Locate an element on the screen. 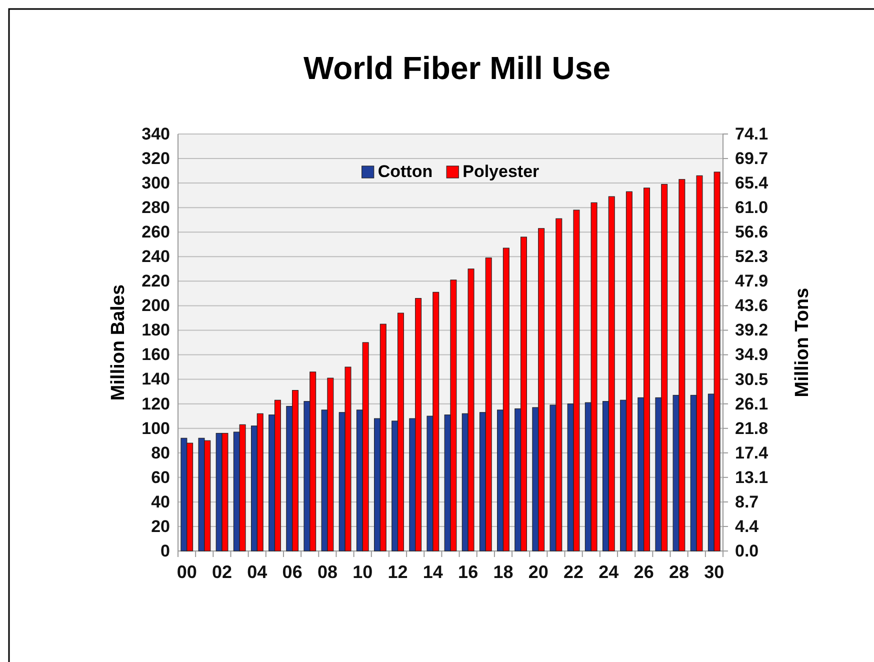 The width and height of the screenshot is (874, 662). y-tick-label: 120 is located at coordinates (156, 404).